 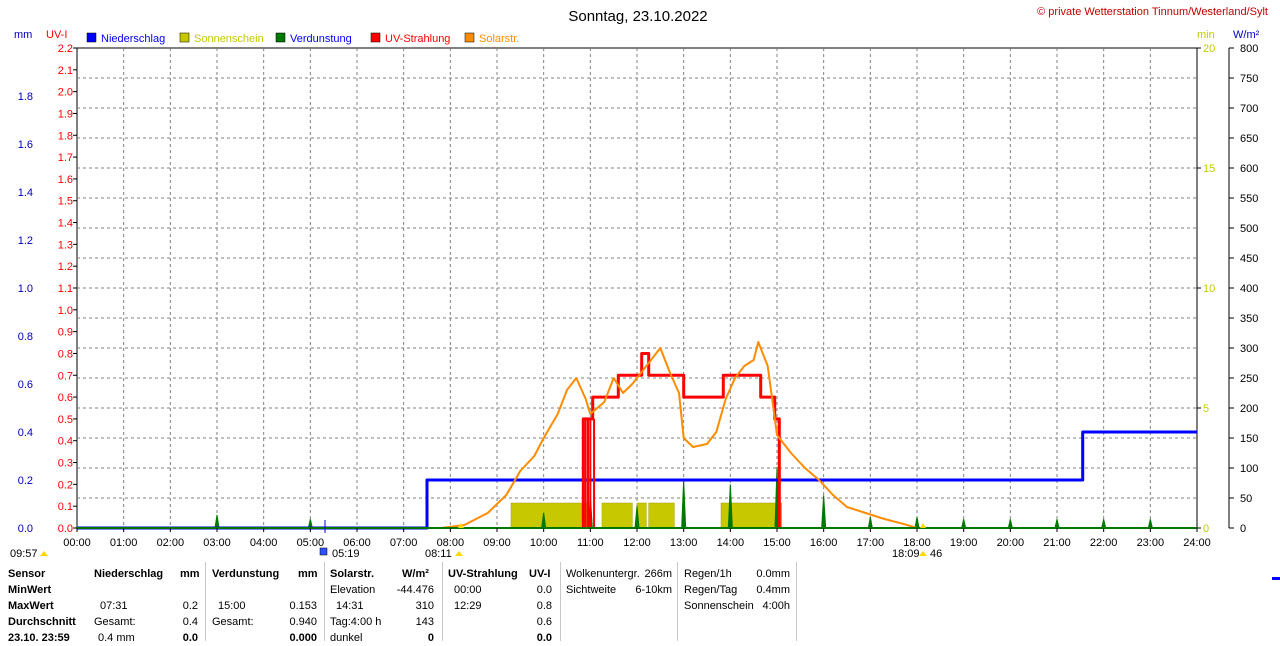 I want to click on x-tick-label: 05:00, so click(x=311, y=543).